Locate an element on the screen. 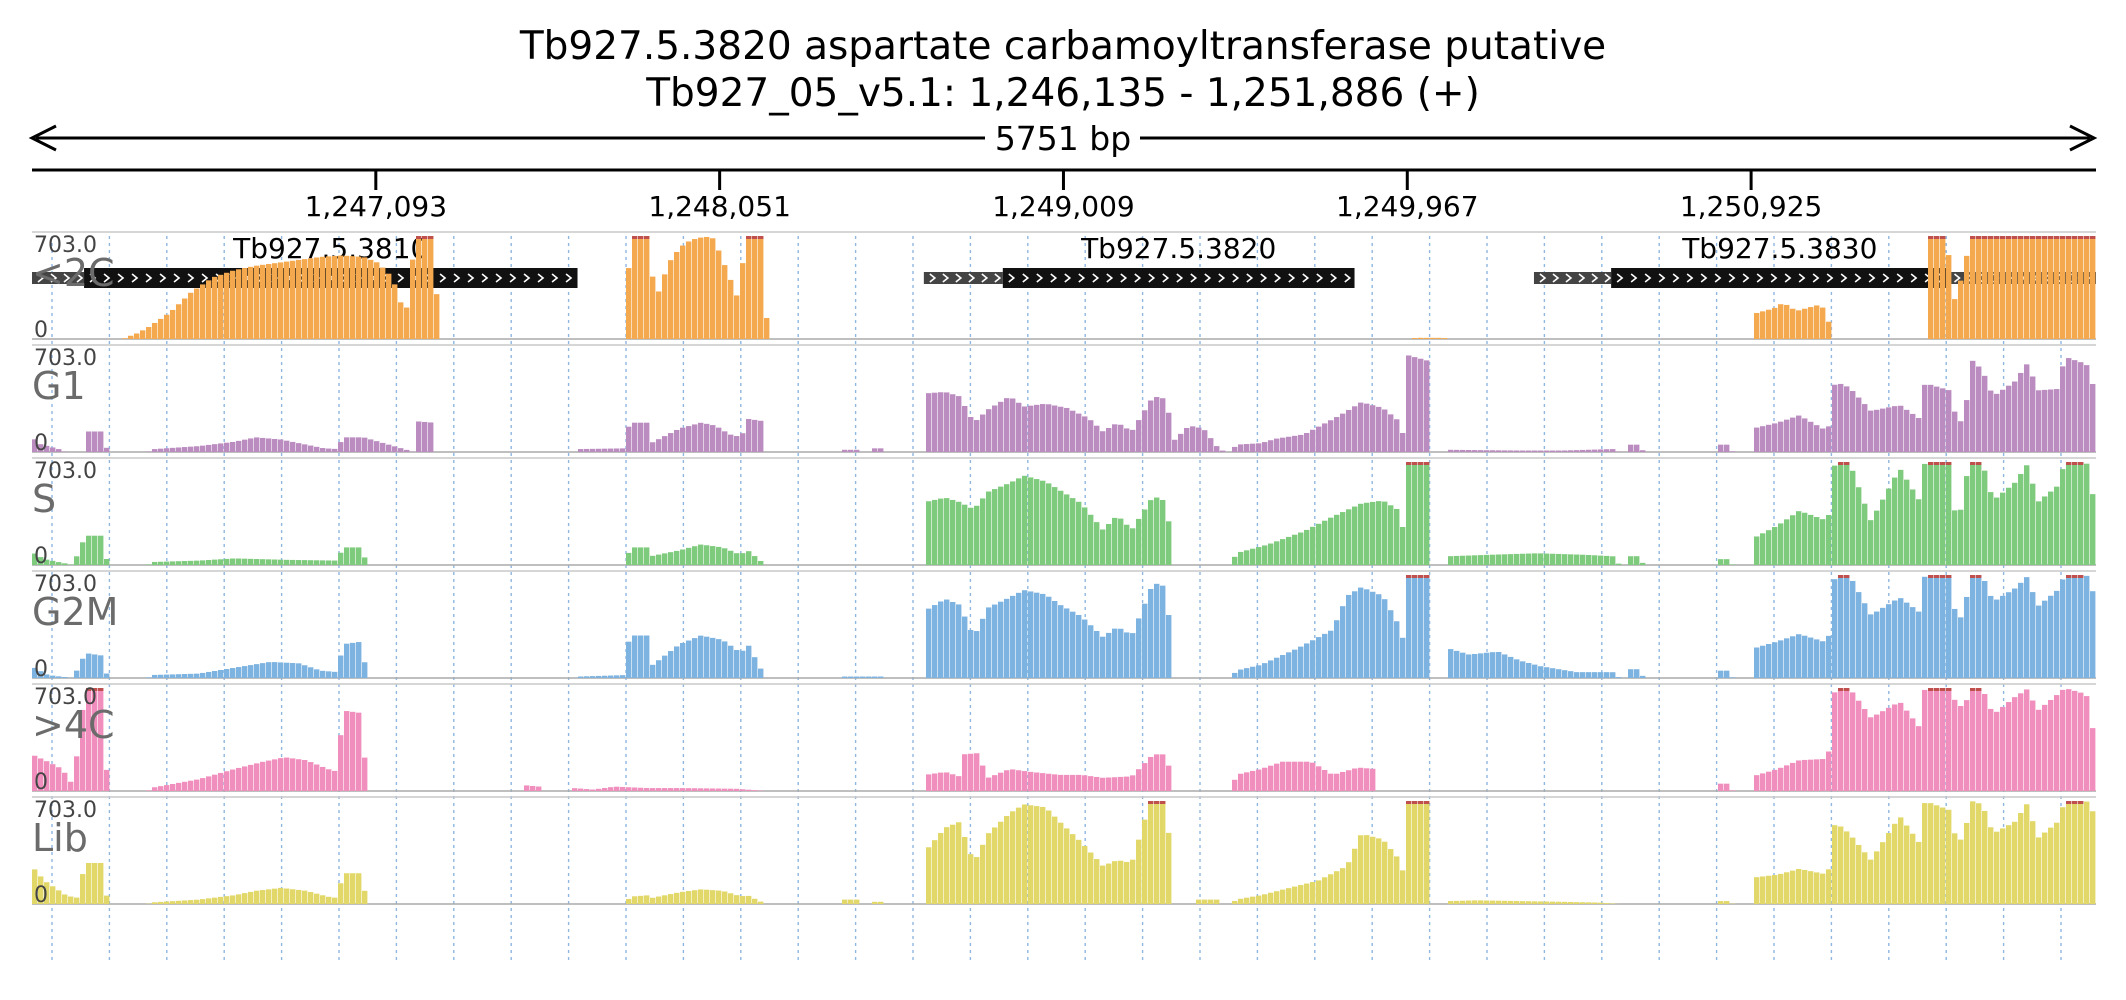  gene-model: Tb927.5.3830 is located at coordinates (1814, 260).